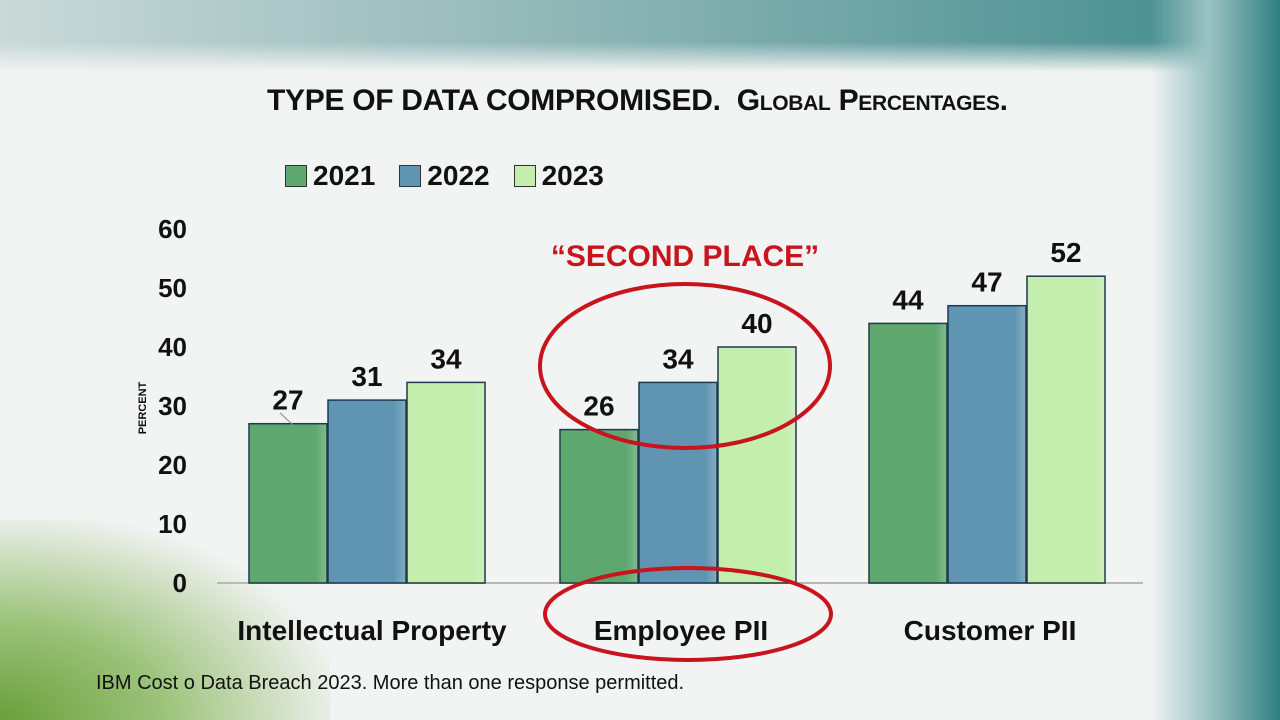 The height and width of the screenshot is (720, 1280). What do you see at coordinates (410, 176) in the screenshot?
I see `legend-swatch-2022` at bounding box center [410, 176].